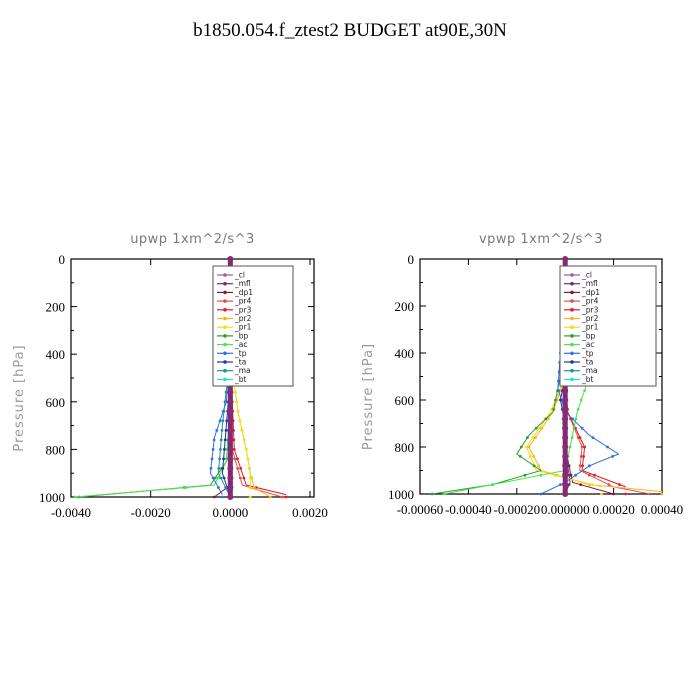 Image resolution: width=700 pixels, height=700 pixels. I want to click on legend-label: _pr1, so click(243, 327).